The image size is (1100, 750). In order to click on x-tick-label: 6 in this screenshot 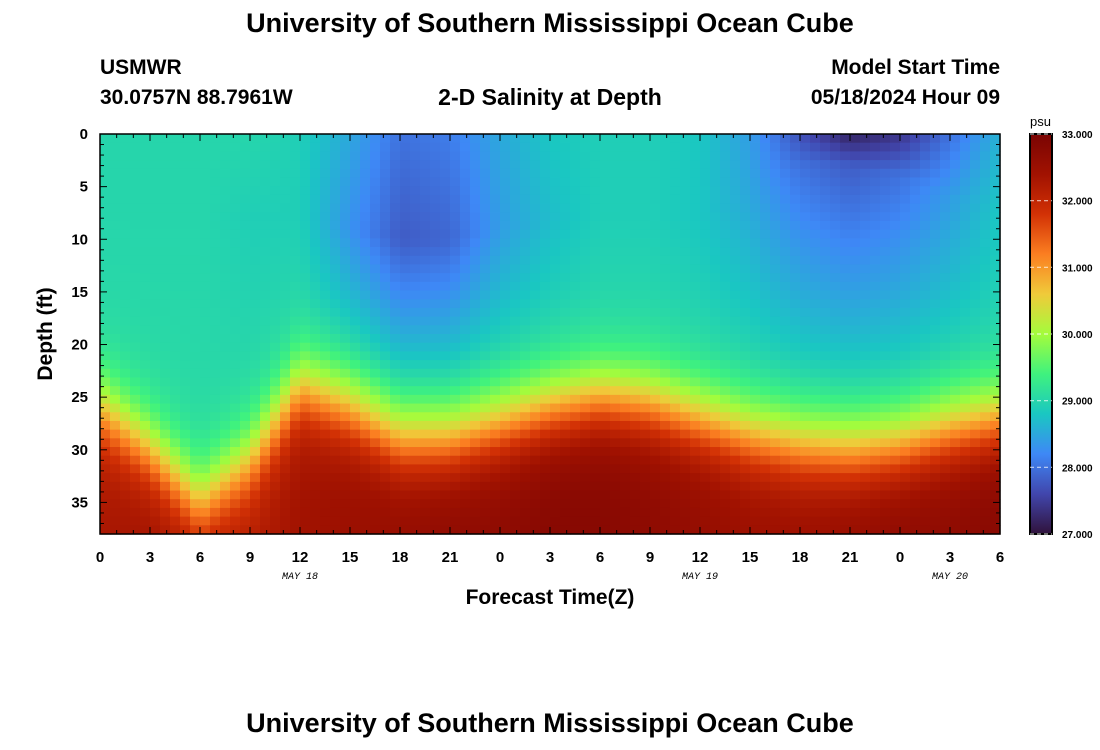, I will do `click(1000, 557)`.